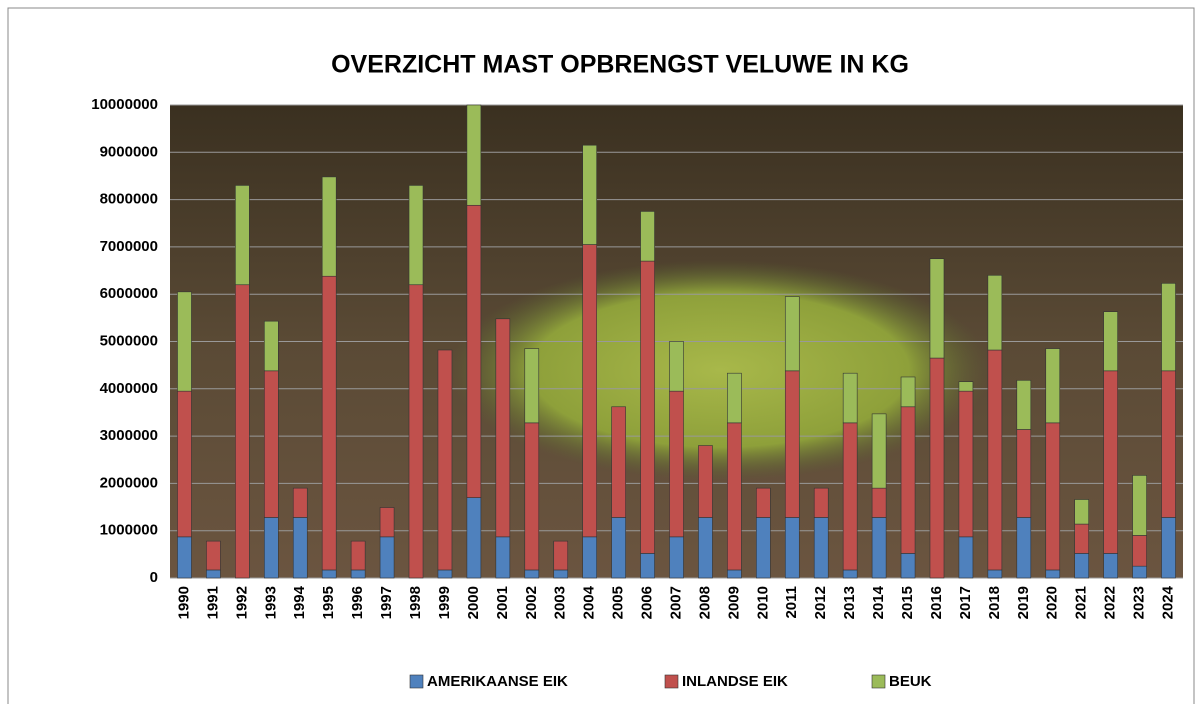  I want to click on chart-title: OVERZICHT MAST OPBRENGST VELUWE IN KG, so click(620, 65).